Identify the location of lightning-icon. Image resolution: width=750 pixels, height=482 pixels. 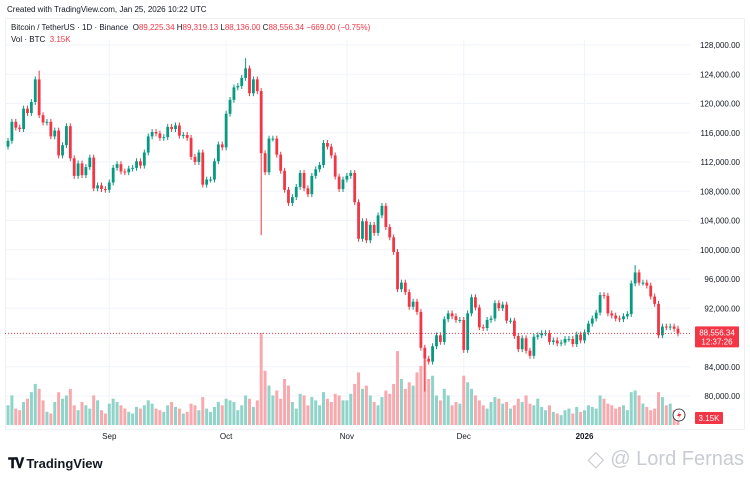
(679, 415).